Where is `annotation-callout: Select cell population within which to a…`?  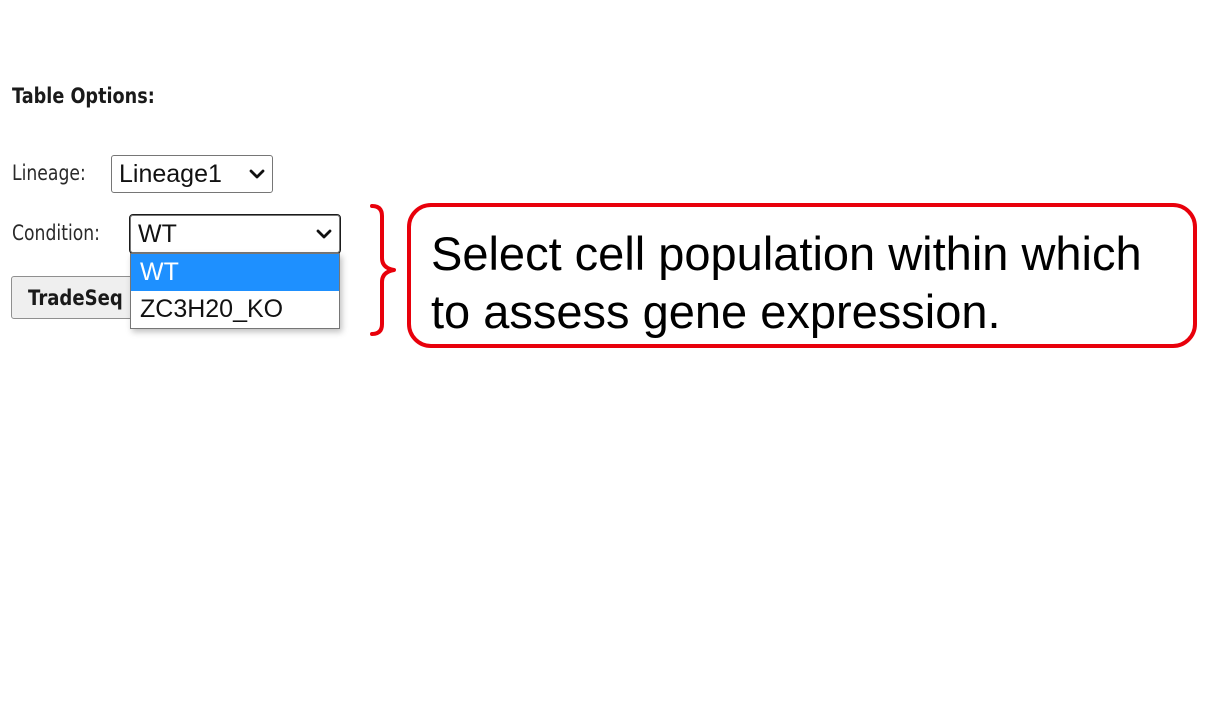 annotation-callout: Select cell population within which to a… is located at coordinates (802, 275).